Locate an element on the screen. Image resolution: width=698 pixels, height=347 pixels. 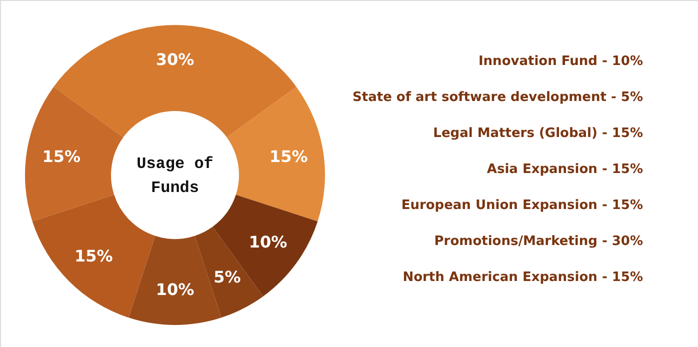
data-label: 30% is located at coordinates (175, 59).